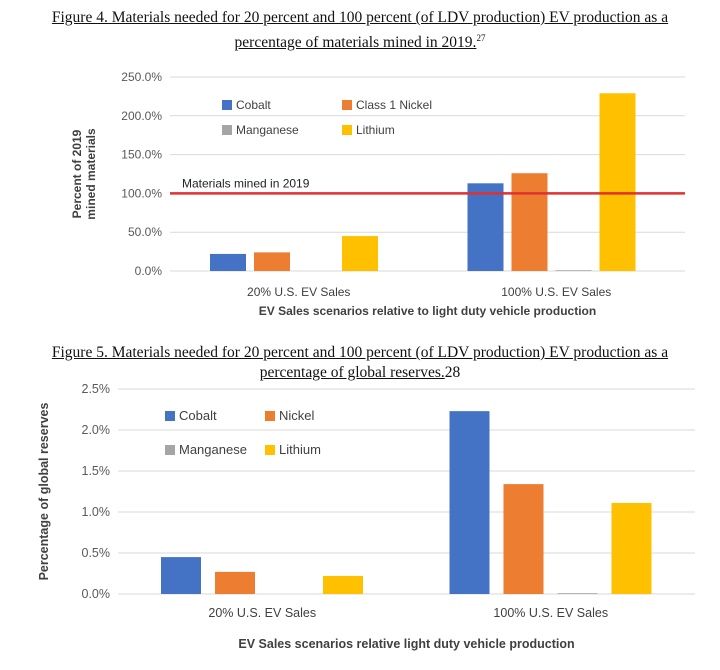  Describe the element at coordinates (141, 116) in the screenshot. I see `y-tick-label: 200.0%` at that location.